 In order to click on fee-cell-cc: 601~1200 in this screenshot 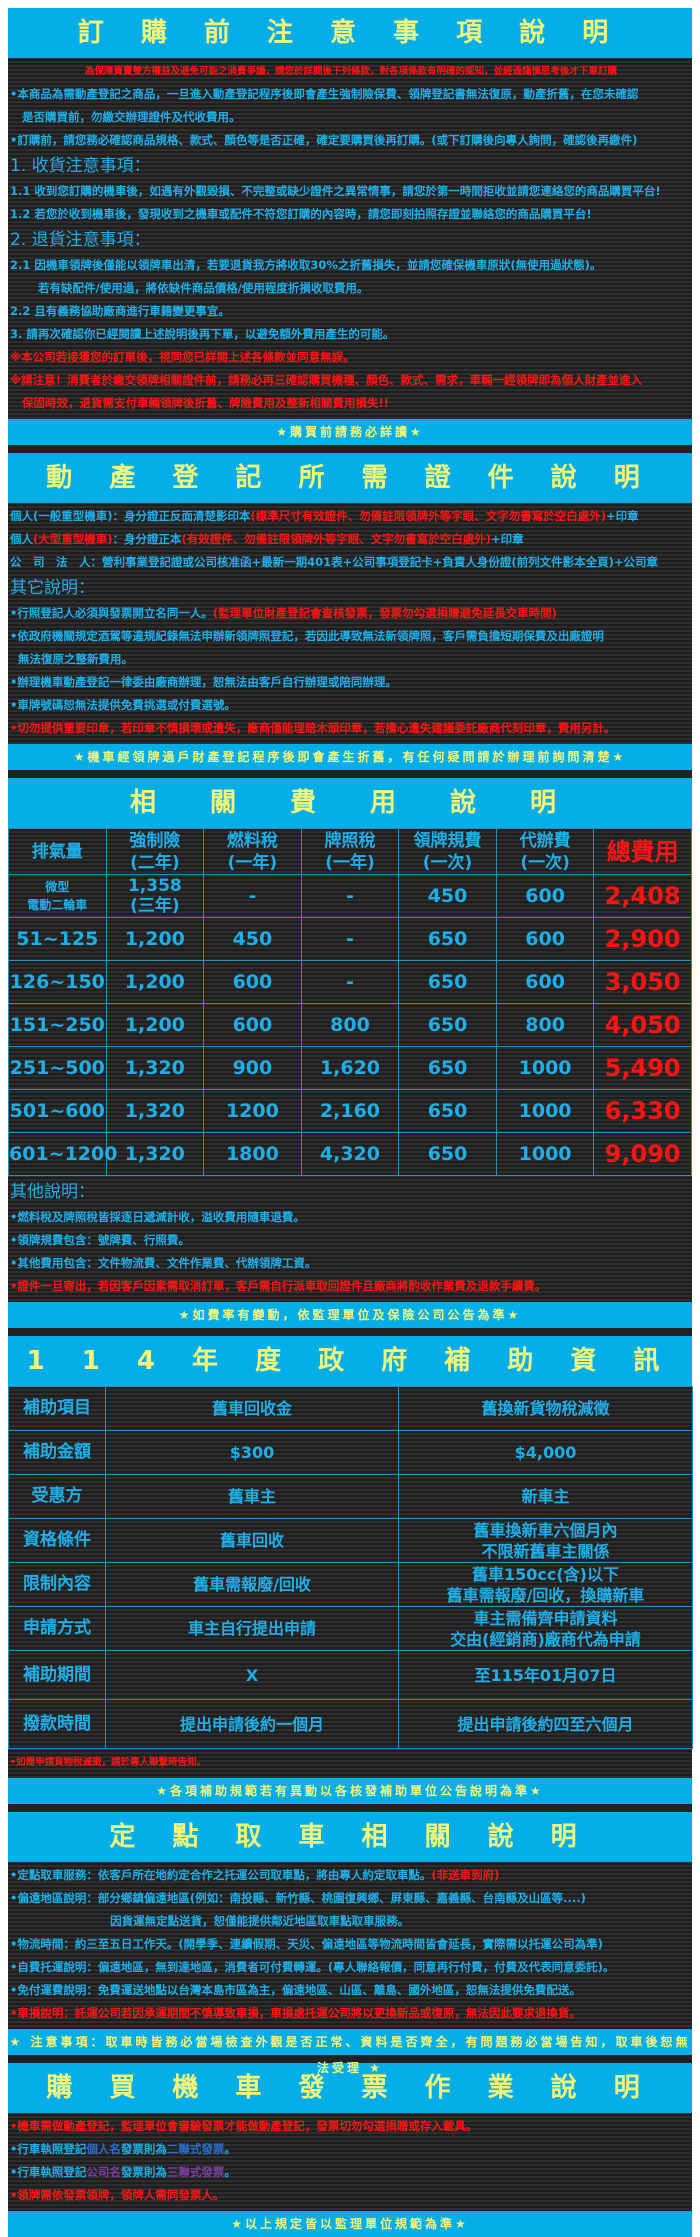, I will do `click(62, 1154)`.